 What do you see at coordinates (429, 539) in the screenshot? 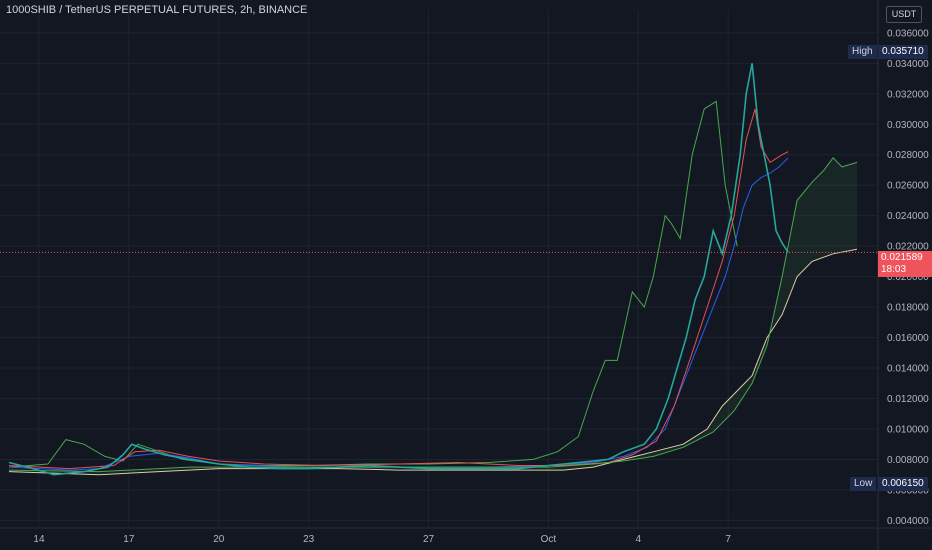
I see `x-tick-label: 27` at bounding box center [429, 539].